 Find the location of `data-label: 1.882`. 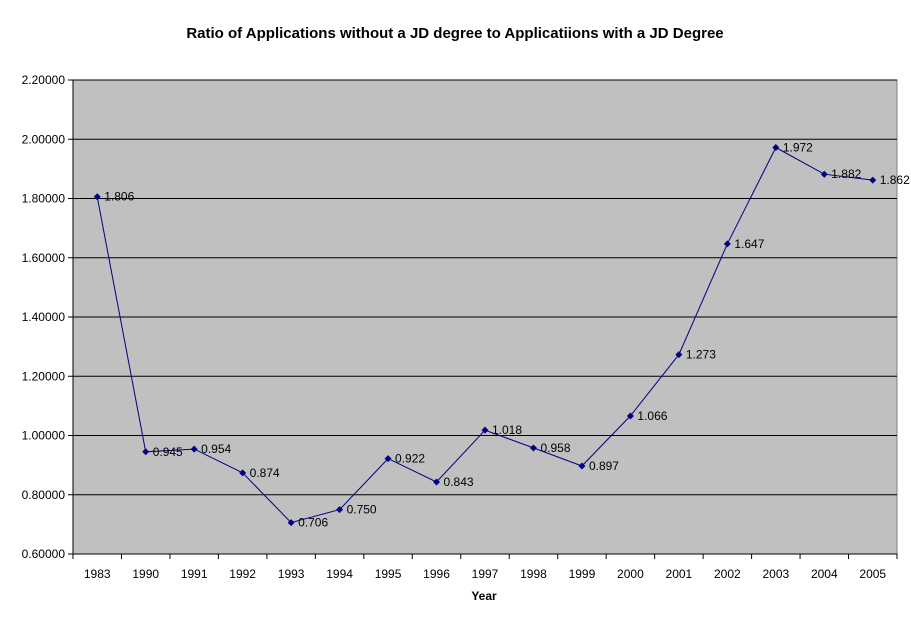

data-label: 1.882 is located at coordinates (846, 174).